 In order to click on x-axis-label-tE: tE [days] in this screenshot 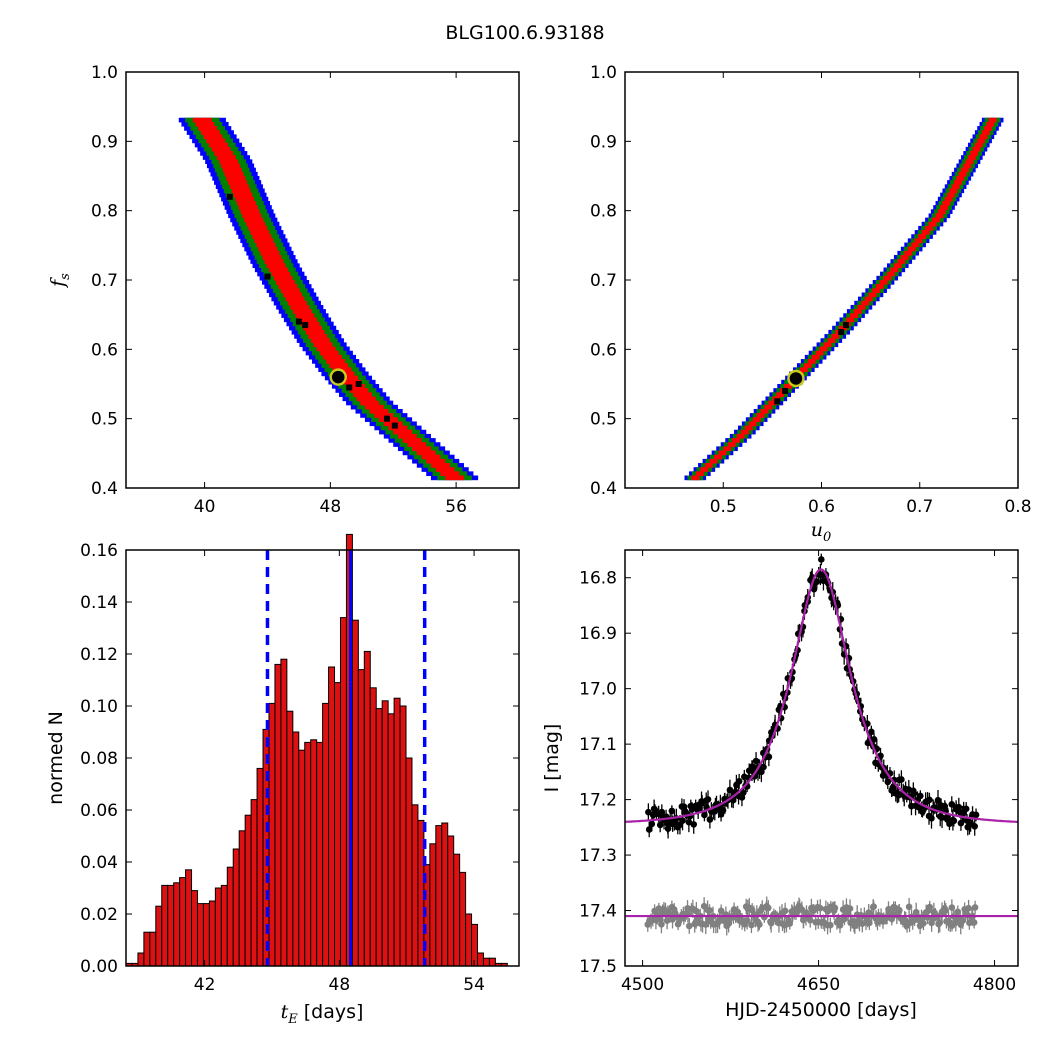, I will do `click(322, 1014)`.